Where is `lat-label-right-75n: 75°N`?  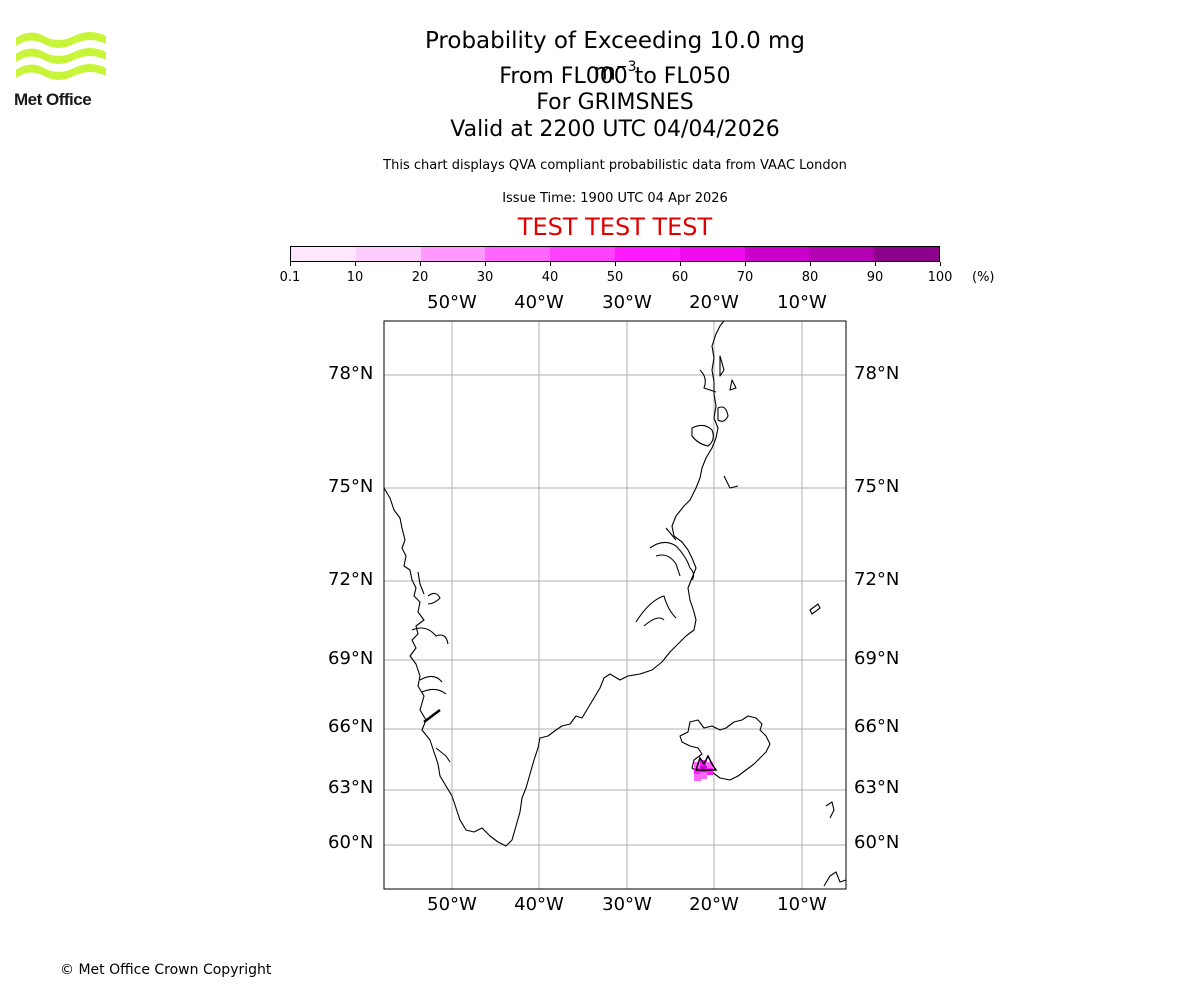
lat-label-right-75n: 75°N is located at coordinates (877, 486).